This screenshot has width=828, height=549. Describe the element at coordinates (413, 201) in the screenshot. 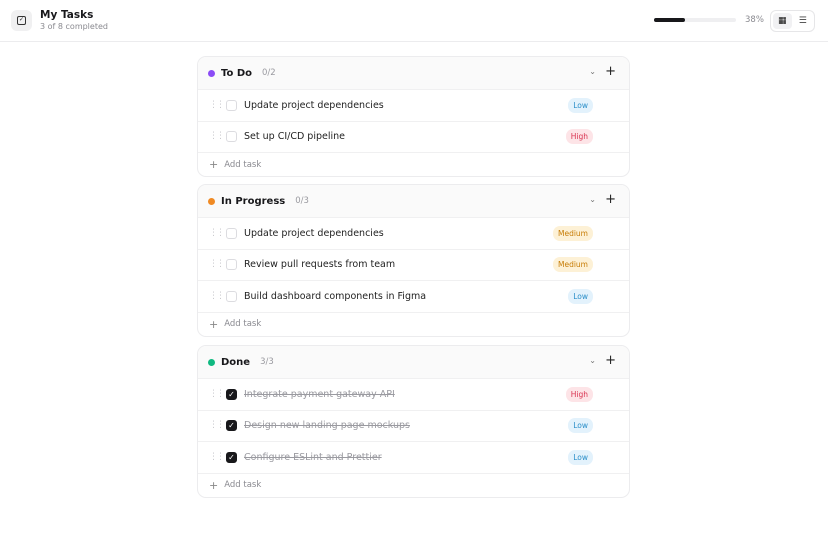

I see `column-header: In Progress 0/3 ⌄ +` at that location.